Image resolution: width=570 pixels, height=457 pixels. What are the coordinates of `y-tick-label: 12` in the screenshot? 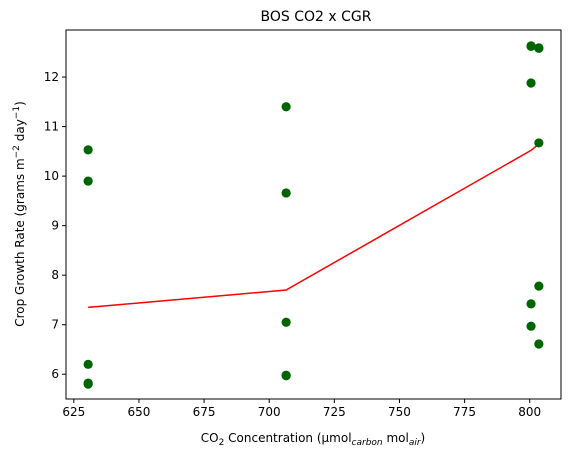 It's located at (51, 77).